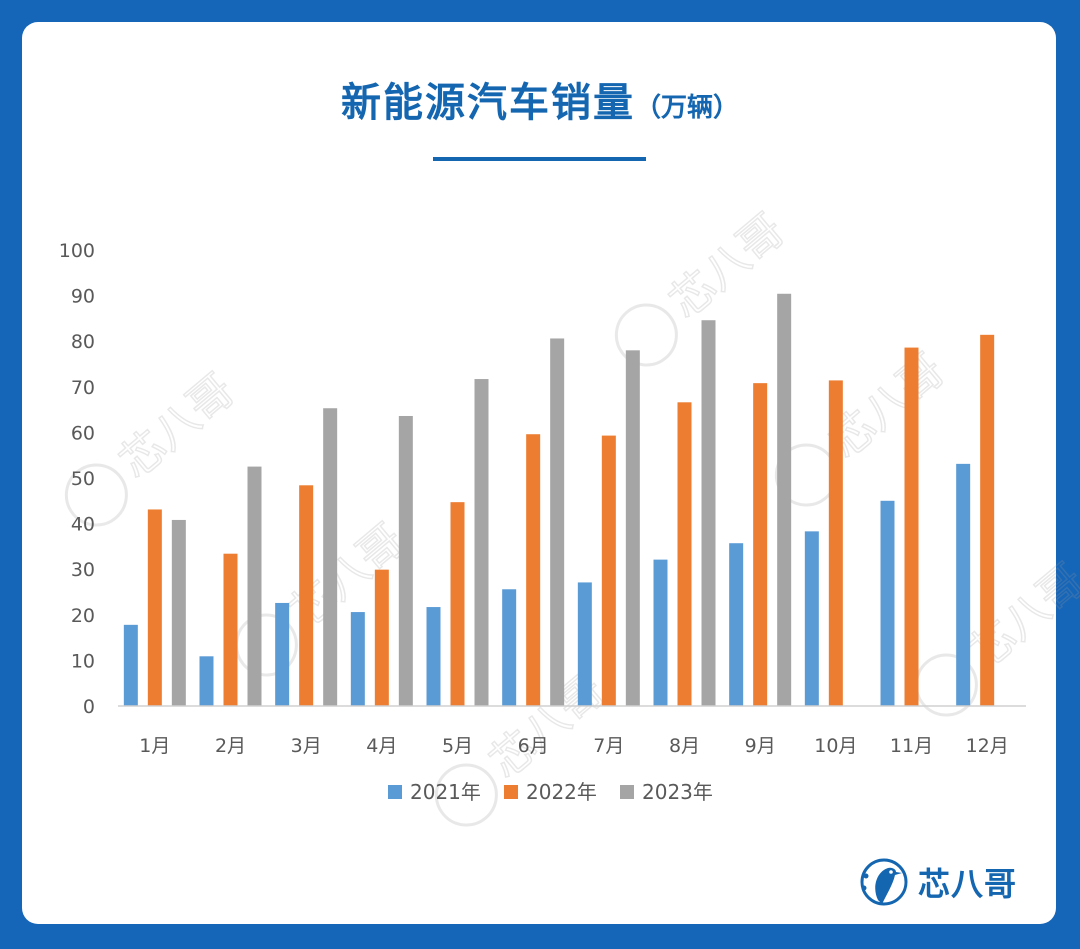 The height and width of the screenshot is (949, 1080). Describe the element at coordinates (963, 584) in the screenshot. I see `bar-2021年-12月` at that location.